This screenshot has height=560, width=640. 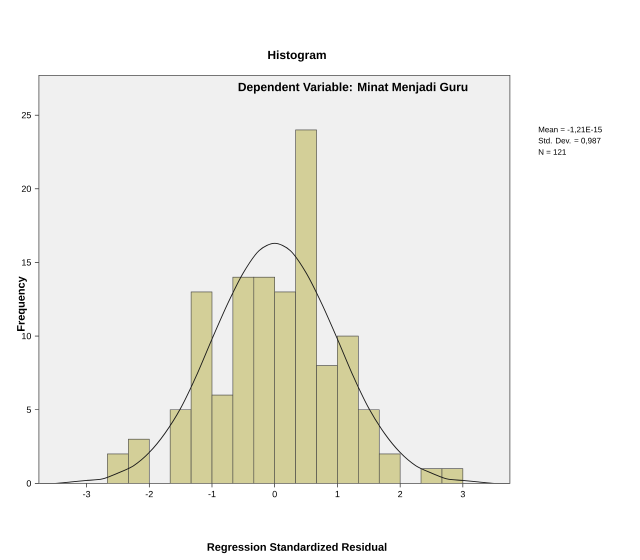 What do you see at coordinates (22, 303) in the screenshot?
I see `y-axis-title: Frequency` at bounding box center [22, 303].